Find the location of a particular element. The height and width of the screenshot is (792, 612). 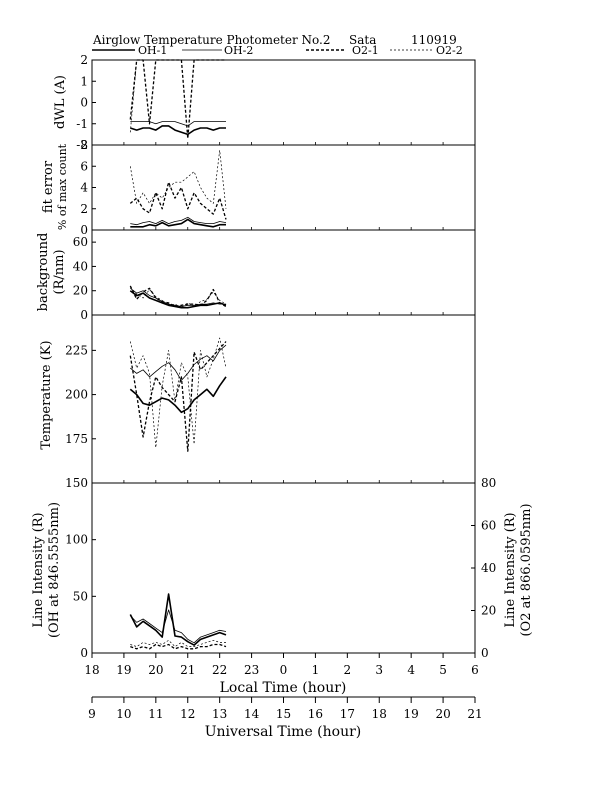

ytick-right-label-int: 60 is located at coordinates (488, 526).